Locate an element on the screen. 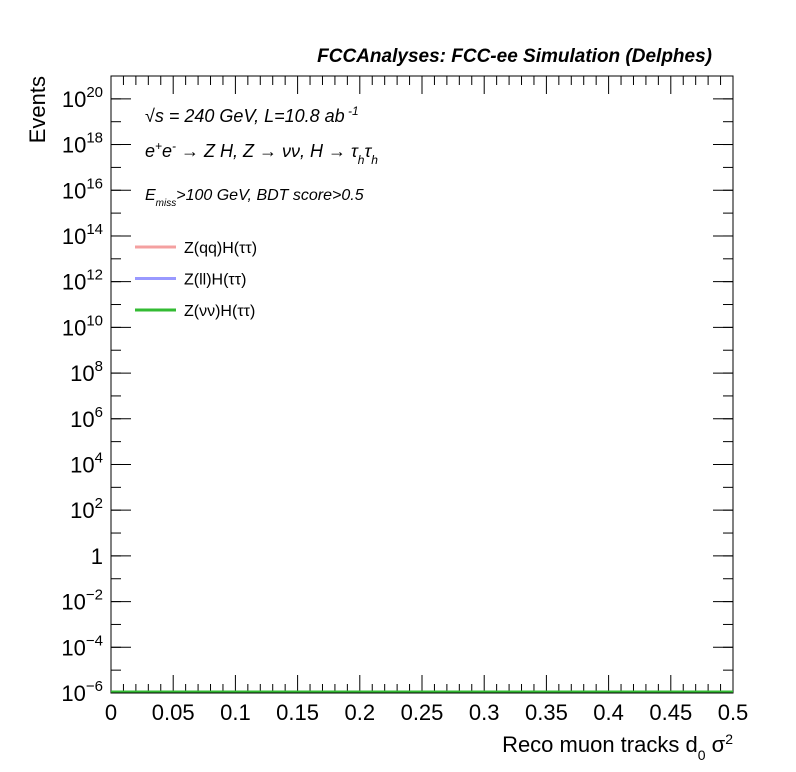  annotation: √s = 240 GeV, L=10.8 ab -1 is located at coordinates (252, 115).